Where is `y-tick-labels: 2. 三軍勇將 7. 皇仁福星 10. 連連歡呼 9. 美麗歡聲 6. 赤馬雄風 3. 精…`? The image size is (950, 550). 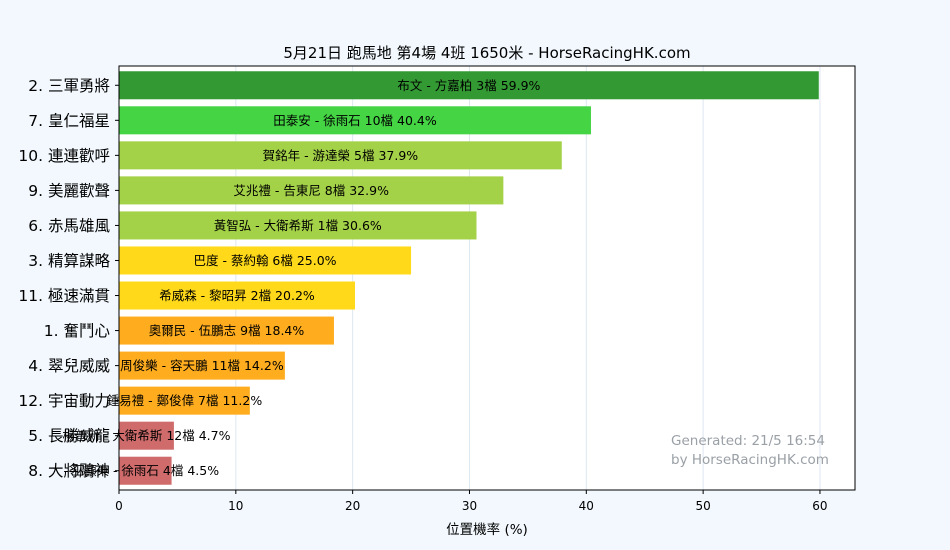
y-tick-labels: 2. 三軍勇將 7. 皇仁福星 10. 連連歡呼 9. 美麗歡聲 6. 赤馬雄風 3. 精… is located at coordinates (68, 278).